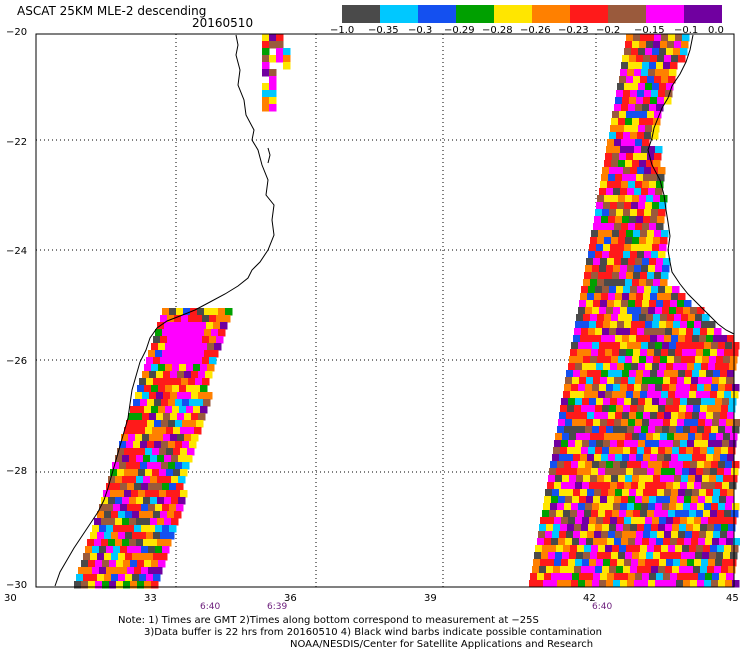  Describe the element at coordinates (573, 30) in the screenshot. I see `colorbar-label: −0.23` at that location.